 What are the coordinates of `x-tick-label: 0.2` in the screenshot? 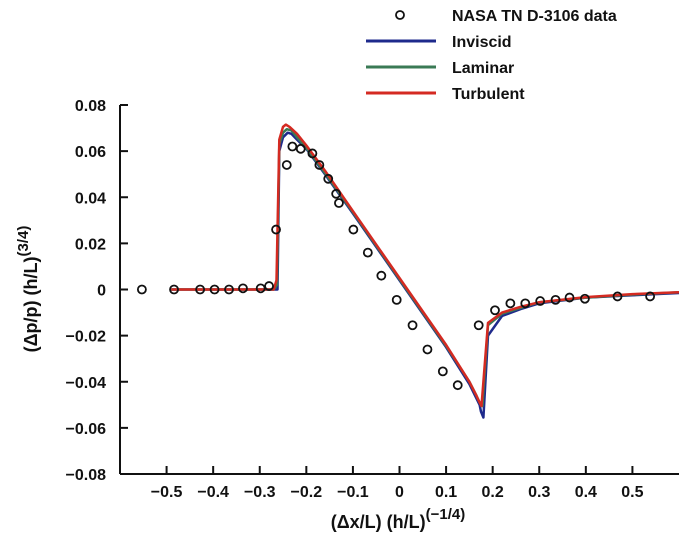 It's located at (493, 492).